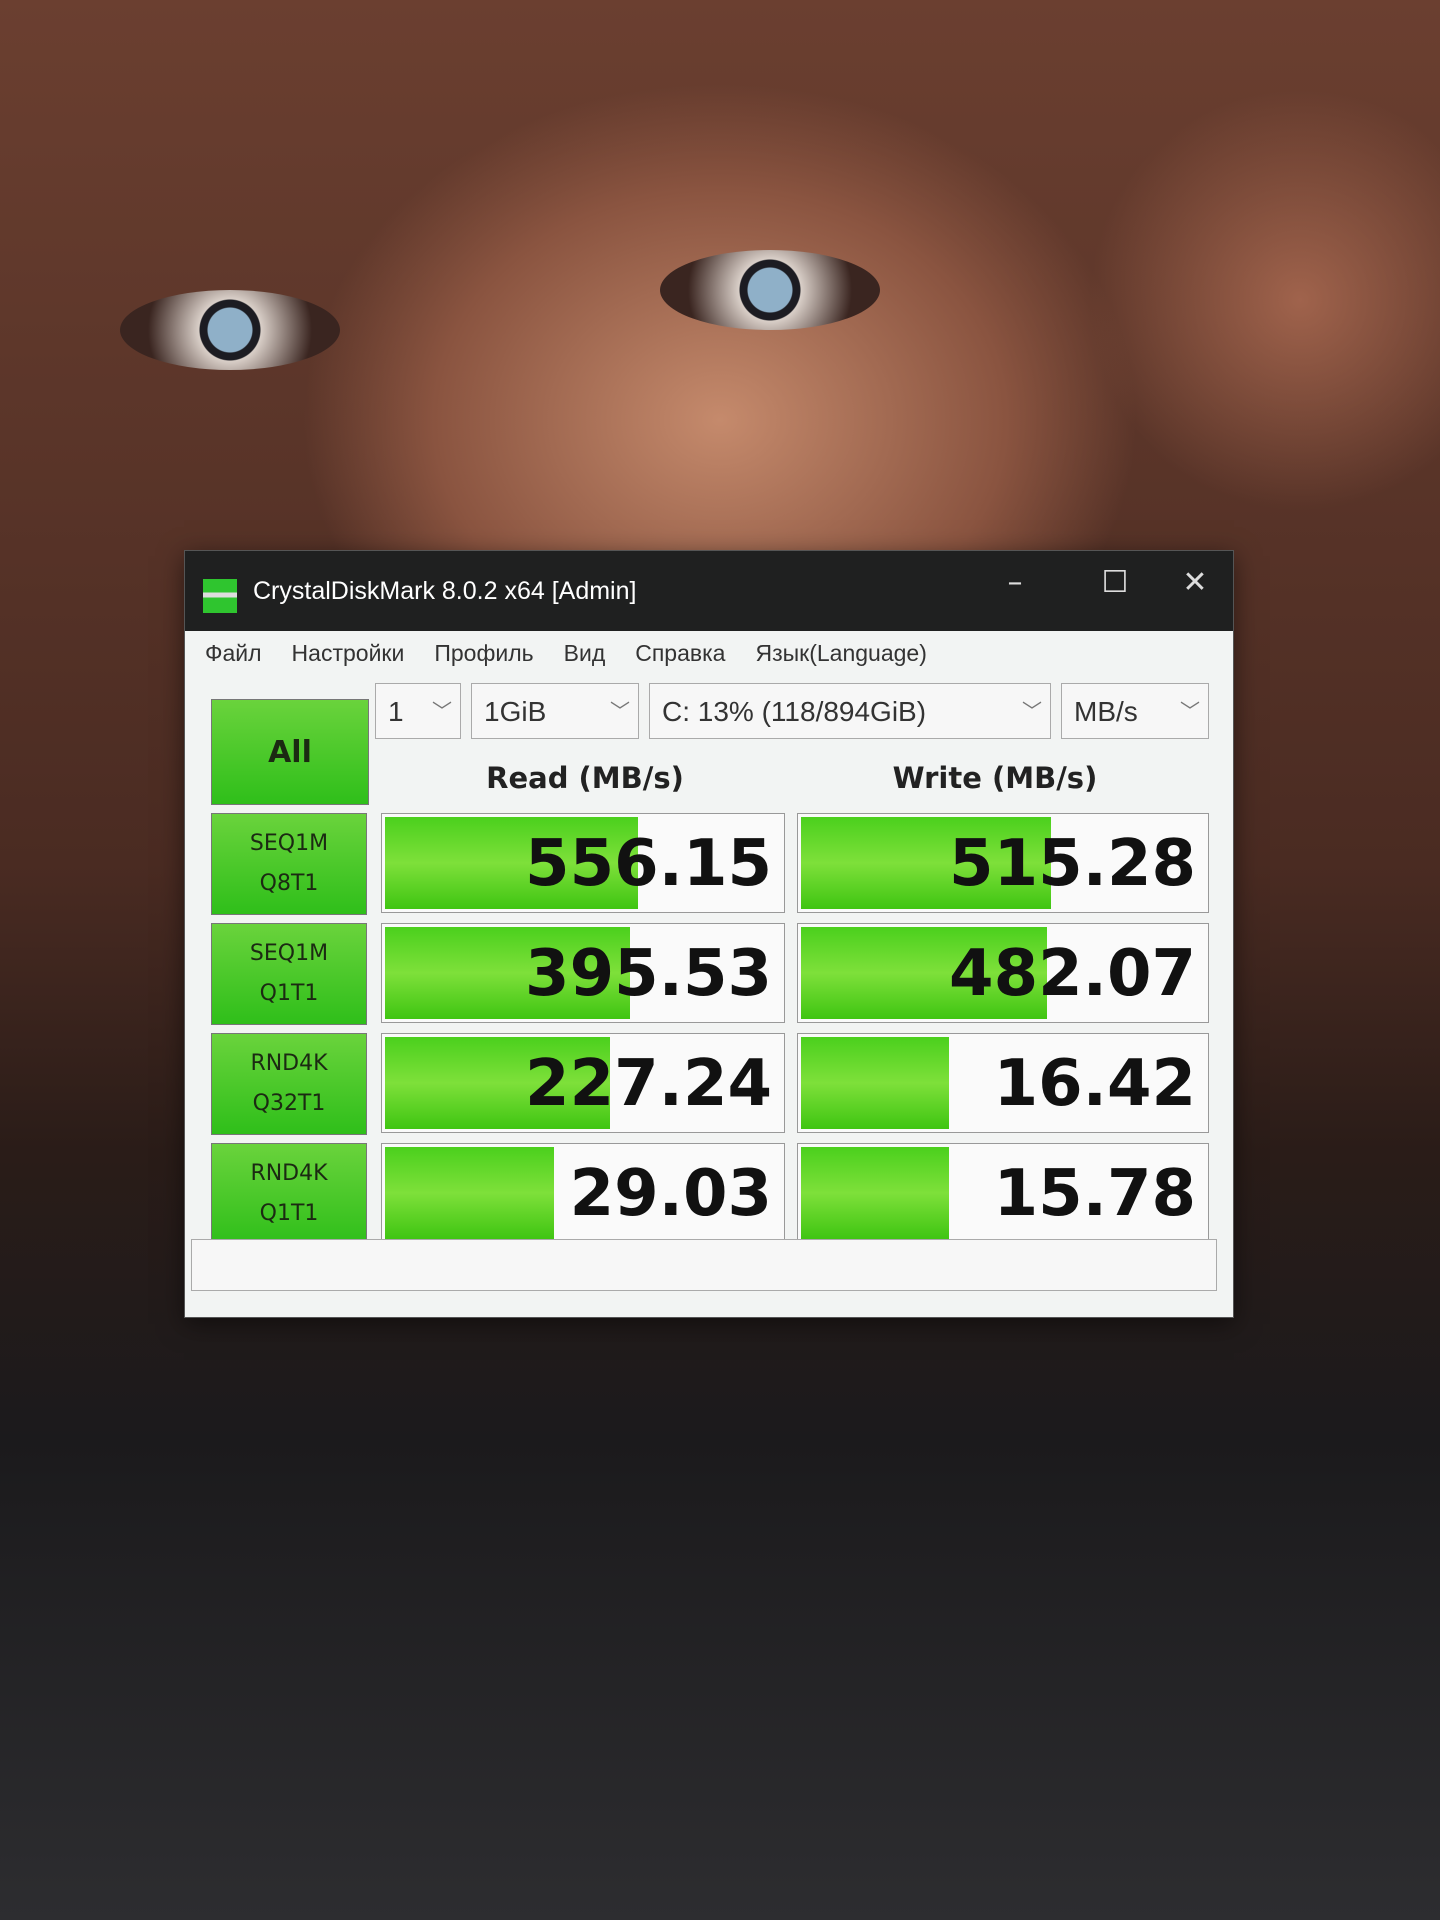 The image size is (1440, 1920). Describe the element at coordinates (770, 290) in the screenshot. I see `background-photo-eye-right` at that location.